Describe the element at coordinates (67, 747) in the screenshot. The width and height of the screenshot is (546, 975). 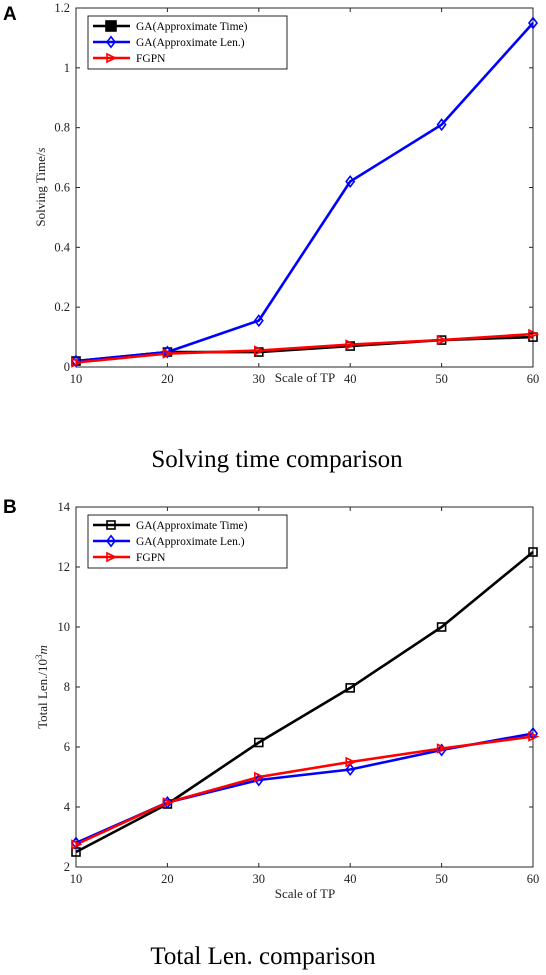
I see `y-tick-label-b-2: 6` at that location.